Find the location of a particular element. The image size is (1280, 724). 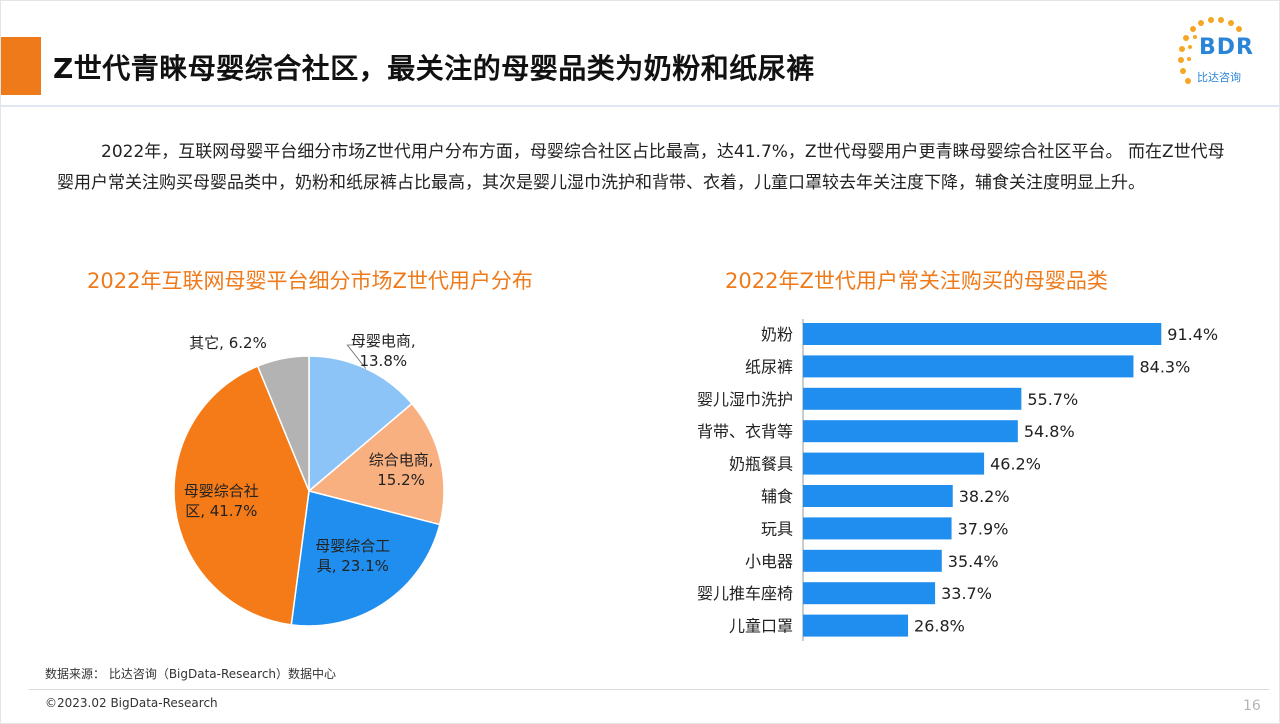

bar-value-label: 55.7% is located at coordinates (1052, 399).